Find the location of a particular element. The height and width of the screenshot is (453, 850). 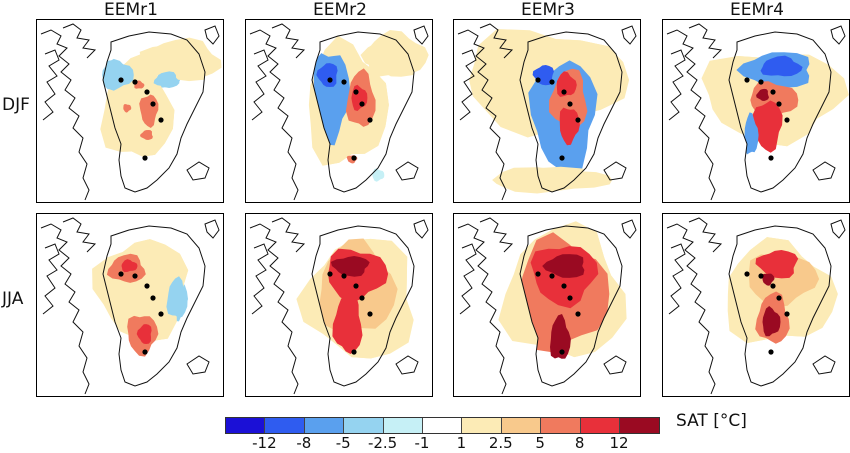

row-label-jja: JJA is located at coordinates (13, 299).